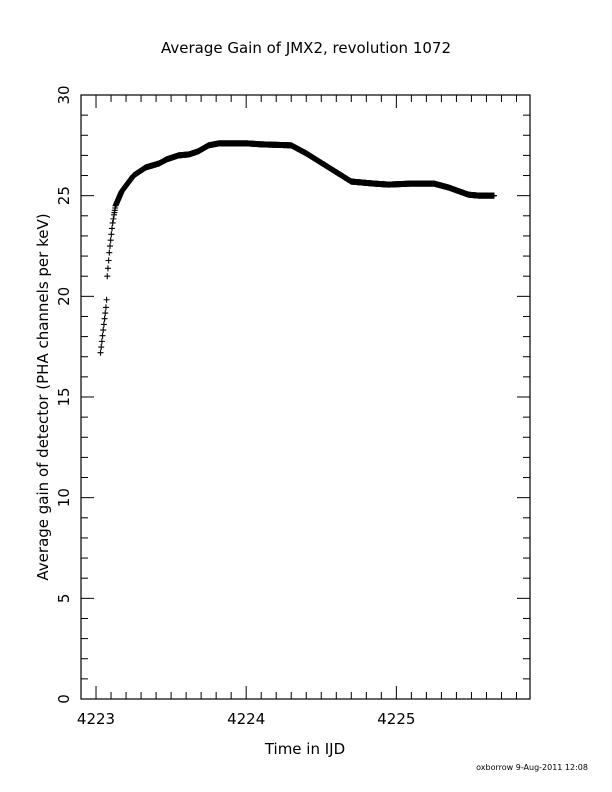 This screenshot has width=612, height=792. What do you see at coordinates (64, 195) in the screenshot?
I see `y-tick-label: 25` at bounding box center [64, 195].